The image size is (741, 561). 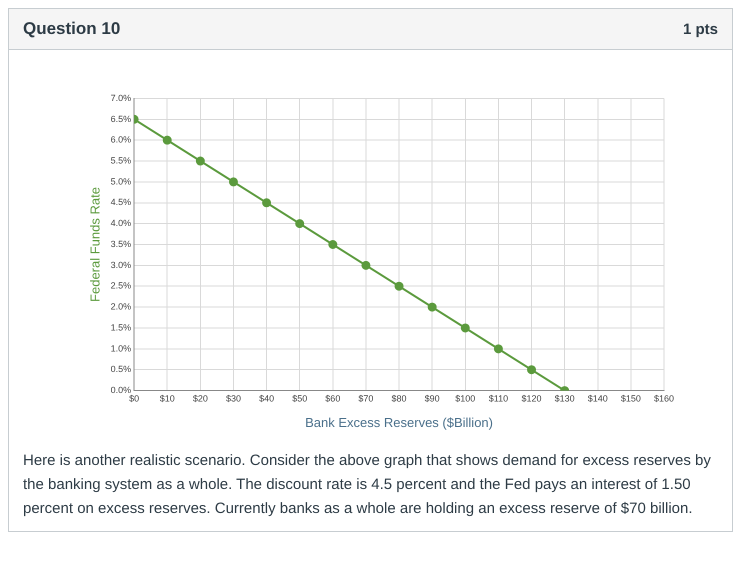 What do you see at coordinates (432, 398) in the screenshot?
I see `x-tick-label: $90` at bounding box center [432, 398].